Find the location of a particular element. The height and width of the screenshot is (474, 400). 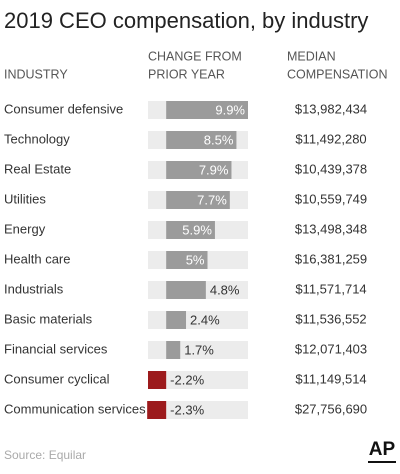

category-label: Technology is located at coordinates (37, 138).